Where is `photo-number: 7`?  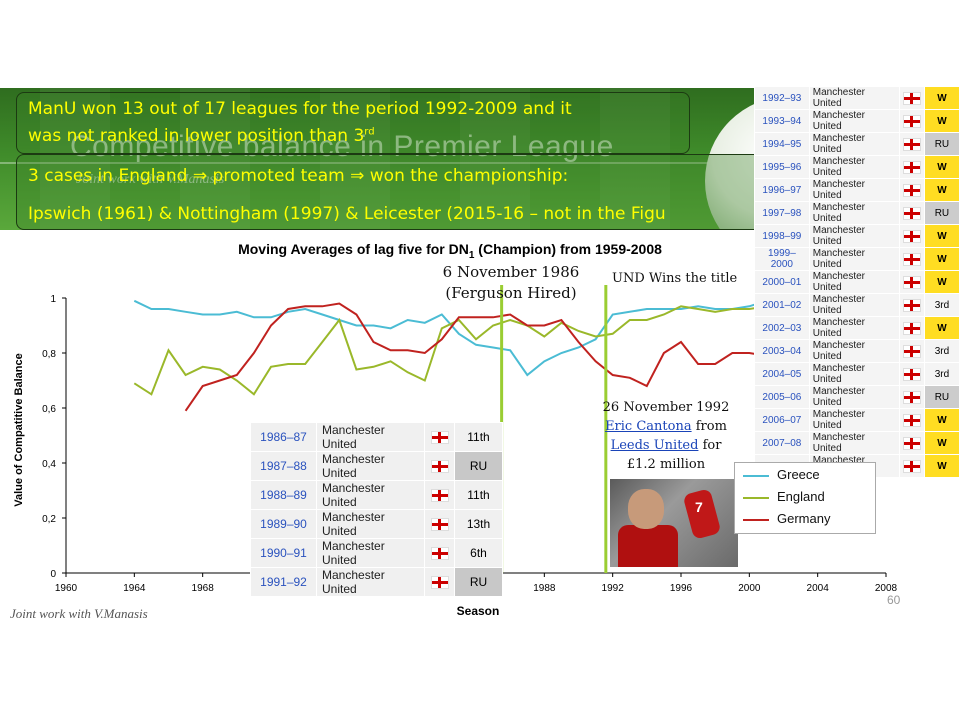
photo-number: 7 is located at coordinates (699, 507).